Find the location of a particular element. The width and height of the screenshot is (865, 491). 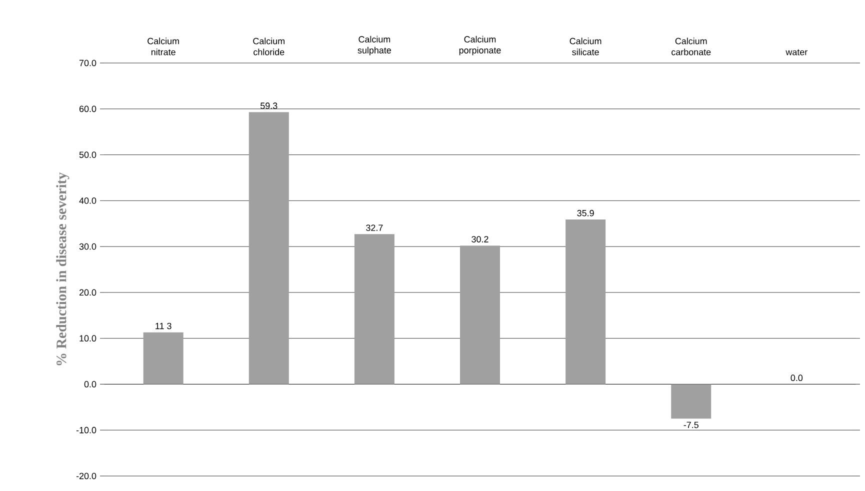

x-tick-label: Calcium chloride is located at coordinates (268, 47).